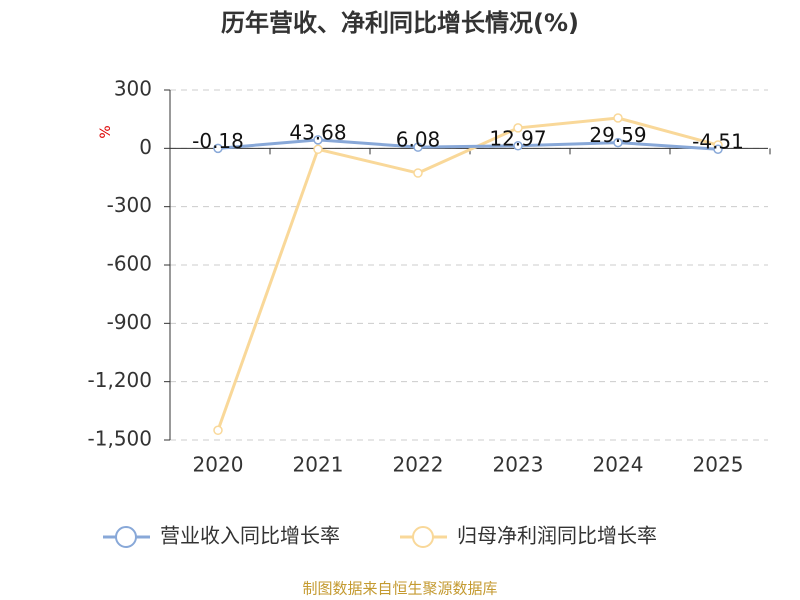  Describe the element at coordinates (468, 144) in the screenshot. I see `series-line` at that location.